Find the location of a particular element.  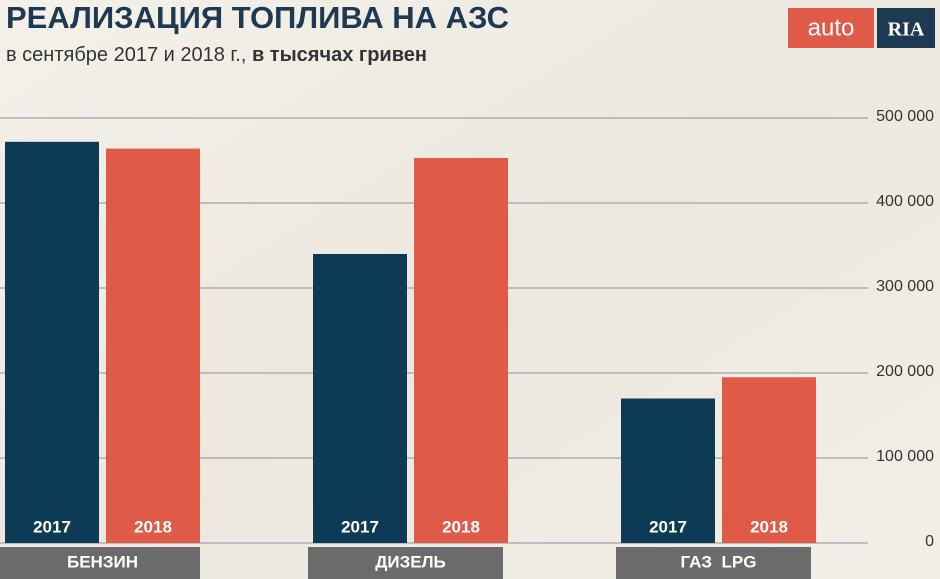

y-tick-label: 100 000 is located at coordinates (905, 456).